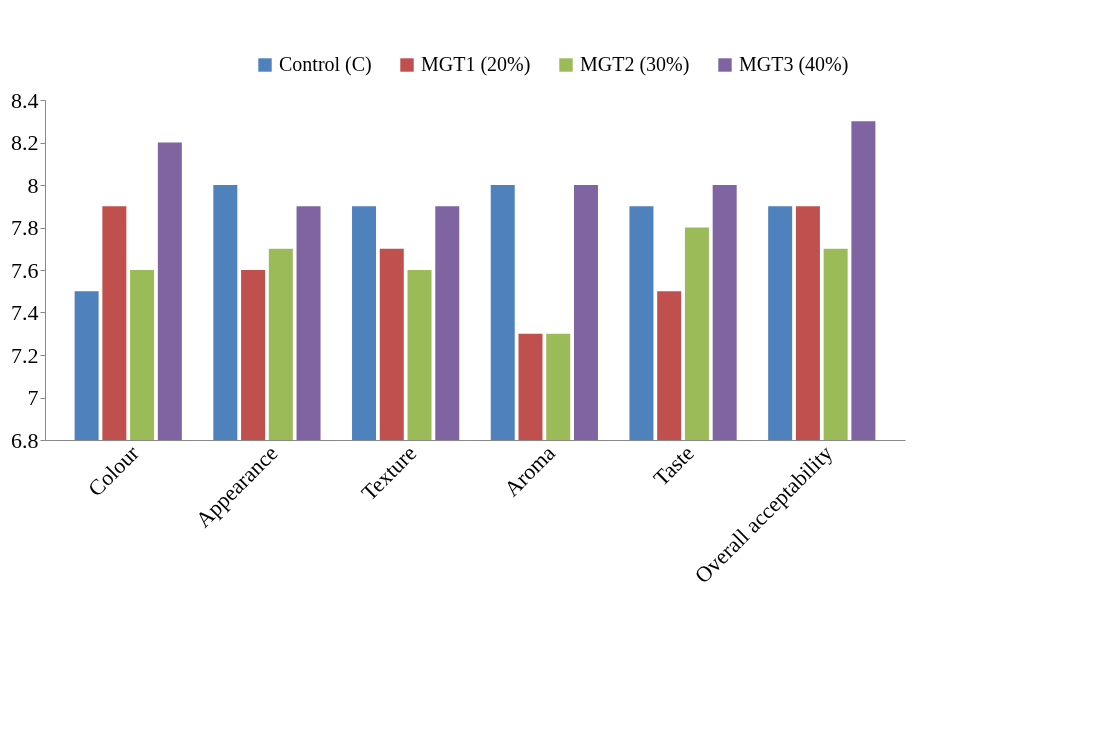 The width and height of the screenshot is (1099, 731). I want to click on y-tick-label: 8.4, so click(25, 100).